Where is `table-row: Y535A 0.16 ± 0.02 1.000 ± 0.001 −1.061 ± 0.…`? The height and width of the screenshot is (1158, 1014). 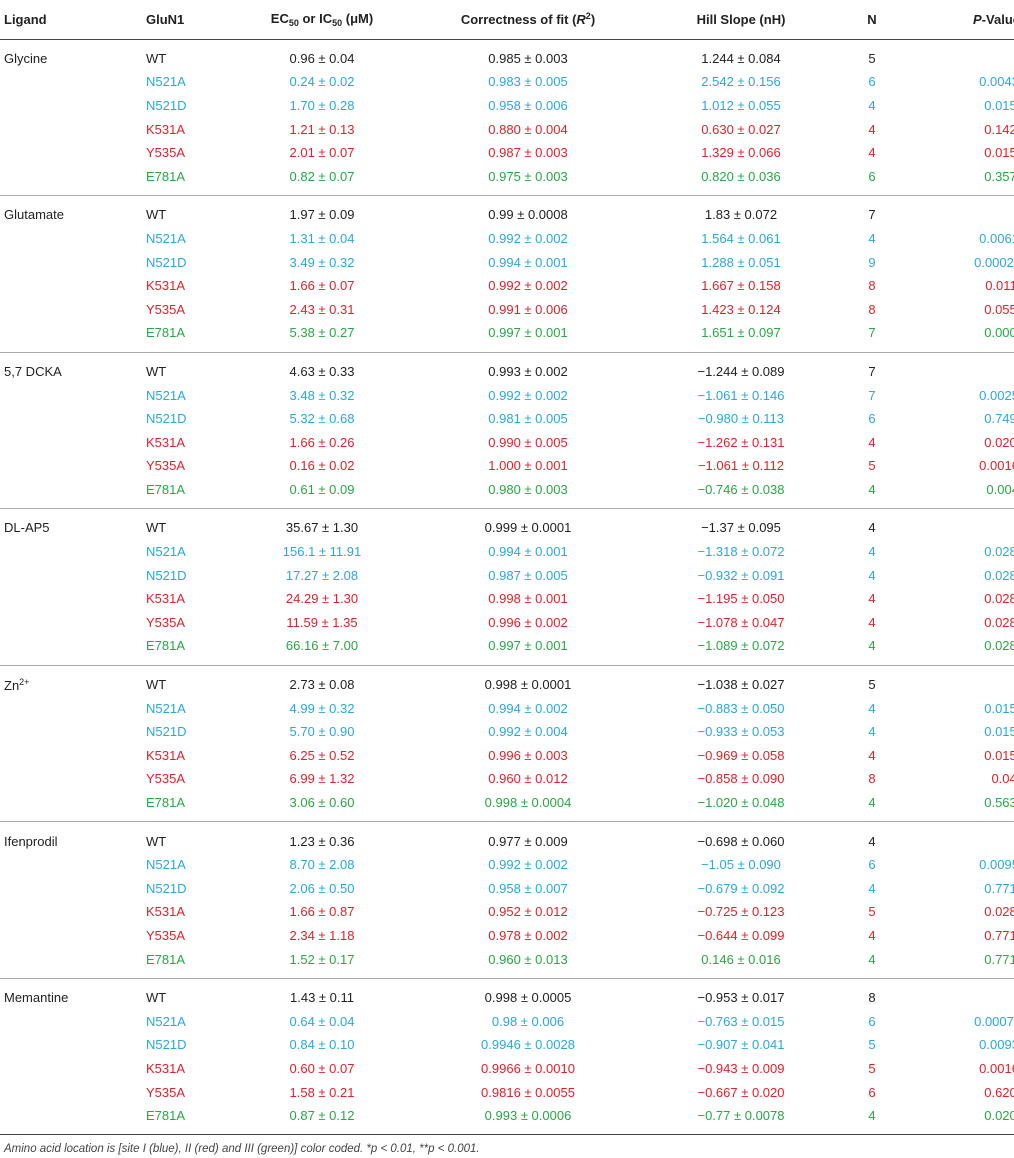 table-row: Y535A 0.16 ± 0.02 1.000 ± 0.001 −1.061 ± 0.… is located at coordinates (507, 466).